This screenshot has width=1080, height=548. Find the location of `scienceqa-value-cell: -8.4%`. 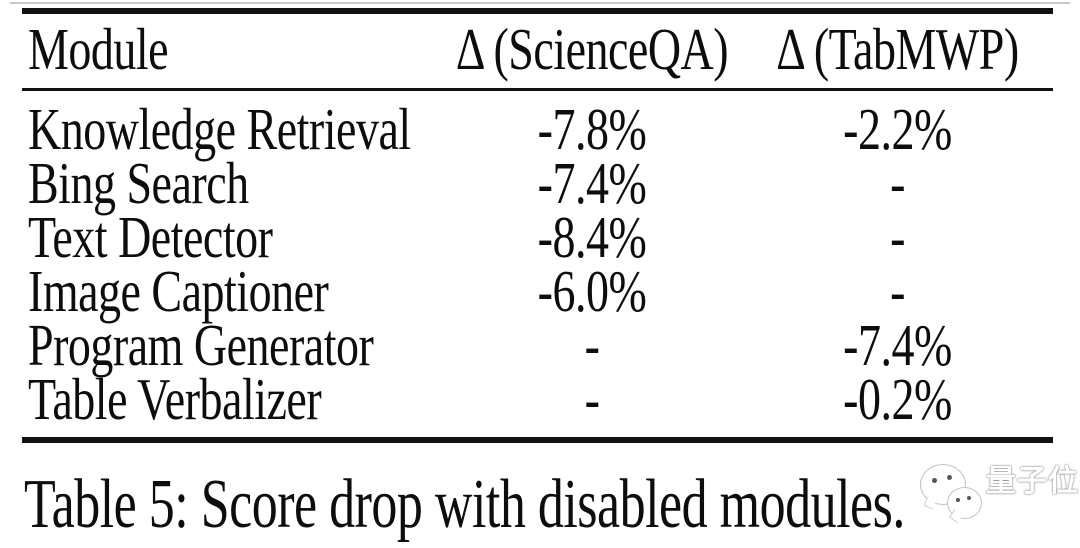

scienceqa-value-cell: -8.4% is located at coordinates (592, 237).